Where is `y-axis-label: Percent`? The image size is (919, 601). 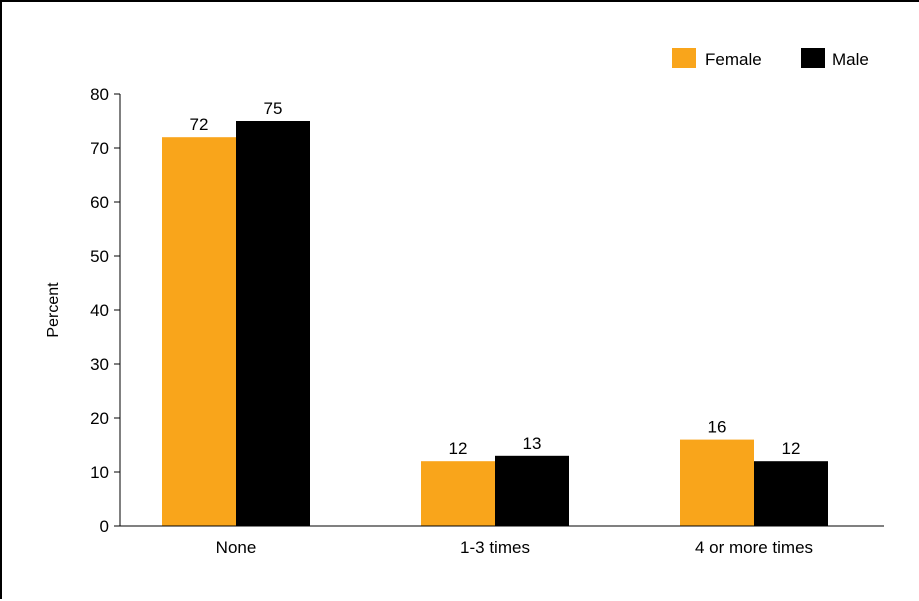
y-axis-label: Percent is located at coordinates (53, 310).